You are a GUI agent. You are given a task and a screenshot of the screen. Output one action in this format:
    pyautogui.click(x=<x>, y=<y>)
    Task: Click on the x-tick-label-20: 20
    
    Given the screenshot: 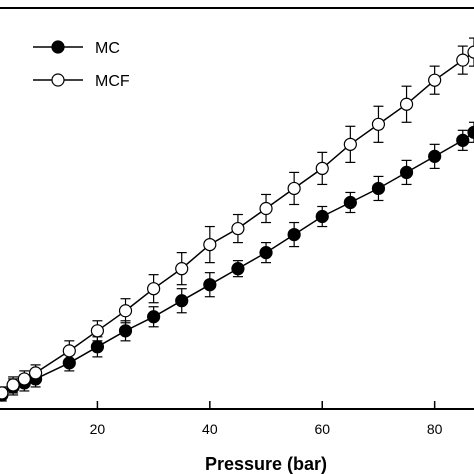 What is the action you would take?
    pyautogui.click(x=98, y=429)
    